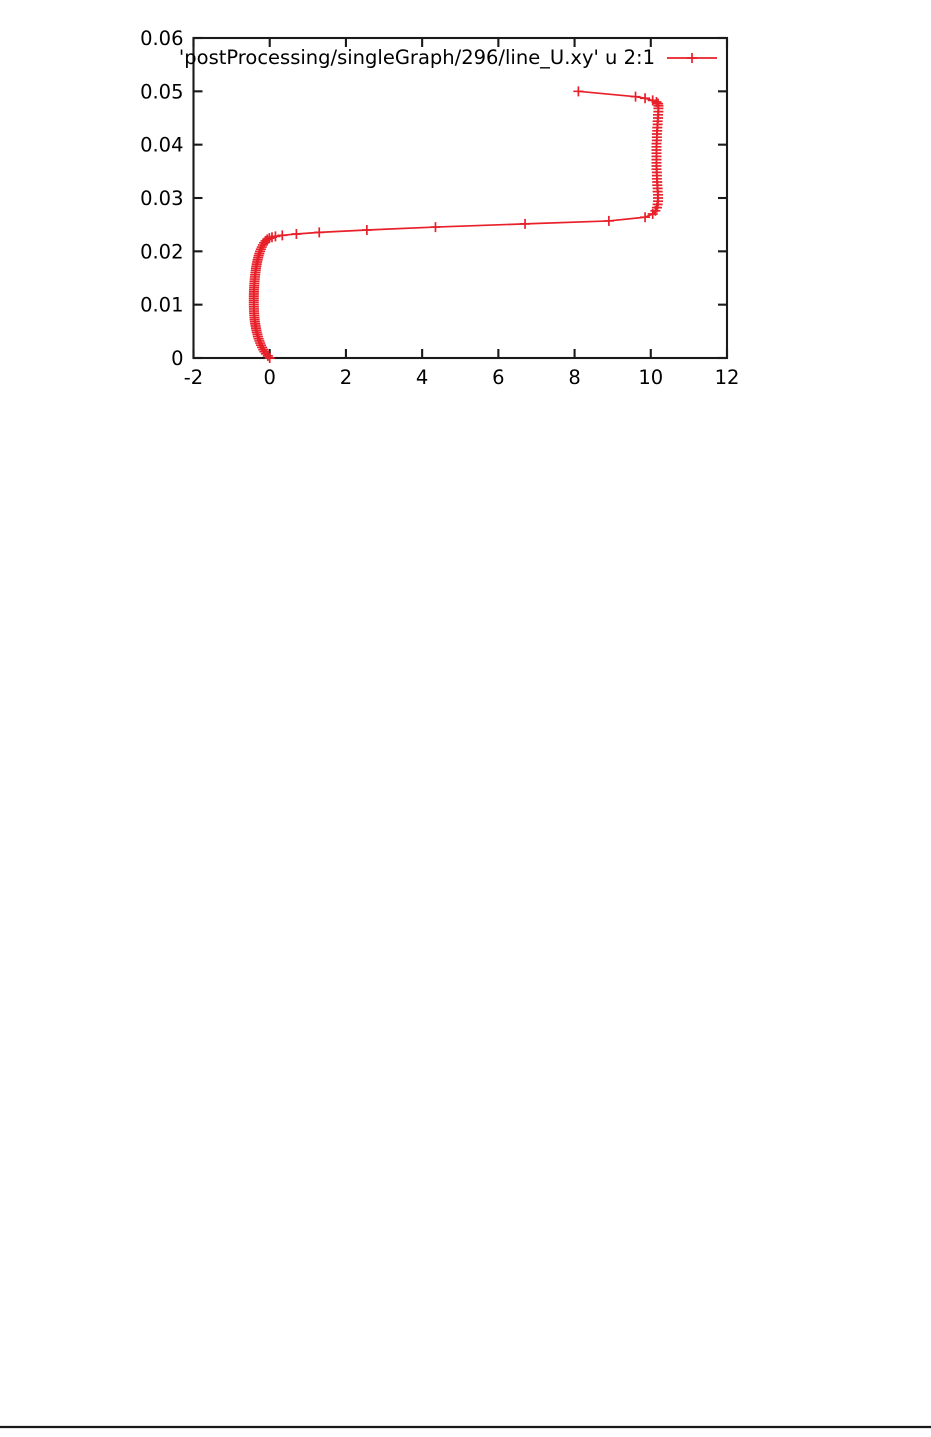  I want to click on x-tick-label: 12, so click(727, 377).